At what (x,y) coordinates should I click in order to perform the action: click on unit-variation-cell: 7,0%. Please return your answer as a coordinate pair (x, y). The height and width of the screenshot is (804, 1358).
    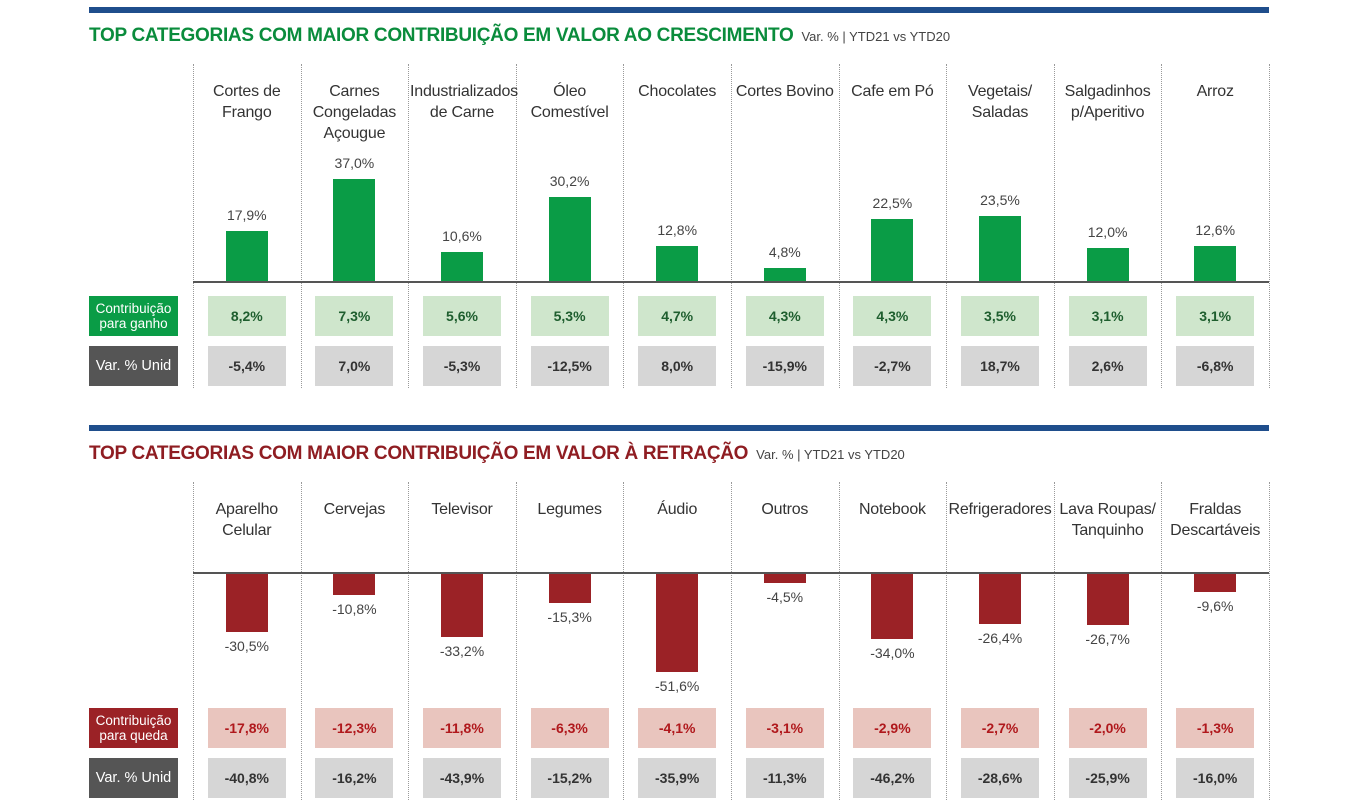
    Looking at the image, I should click on (354, 366).